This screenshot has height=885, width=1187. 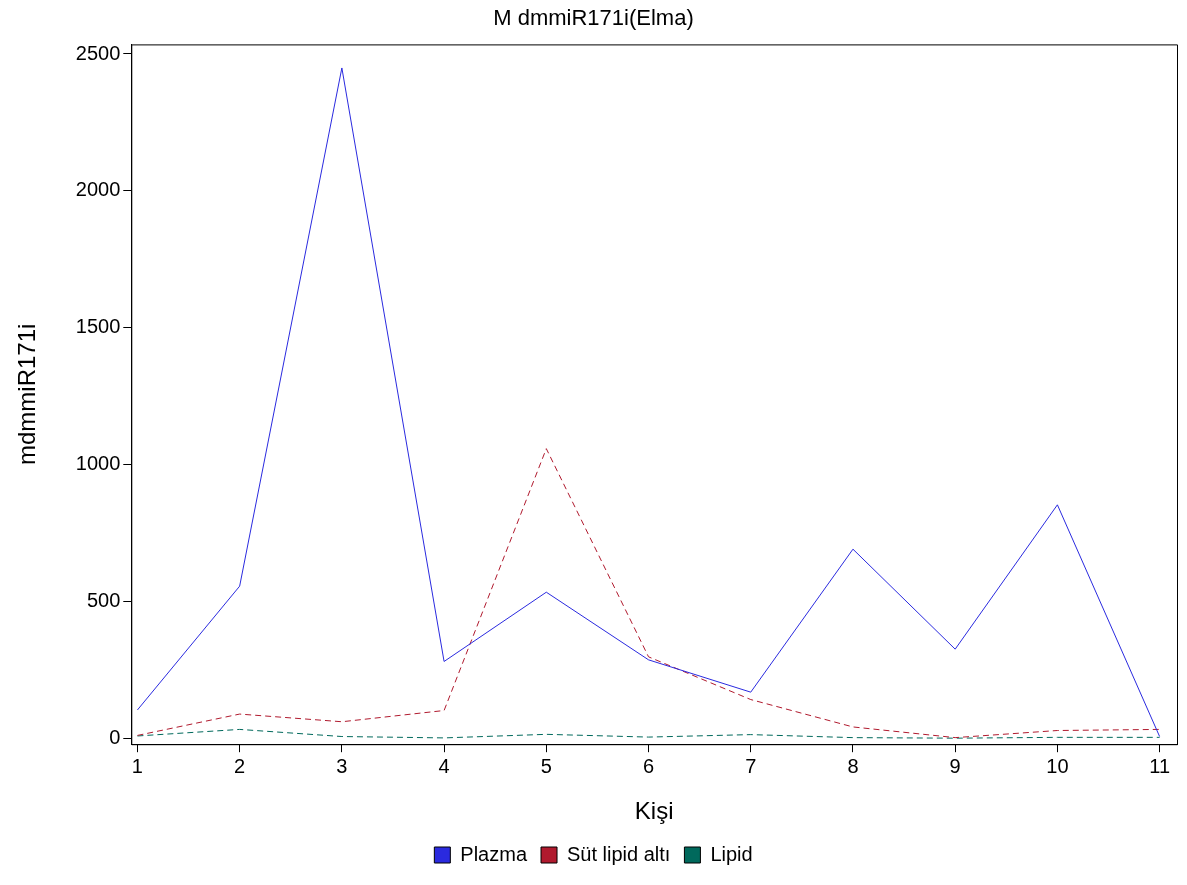 What do you see at coordinates (444, 765) in the screenshot?
I see `x-tick-label: 4` at bounding box center [444, 765].